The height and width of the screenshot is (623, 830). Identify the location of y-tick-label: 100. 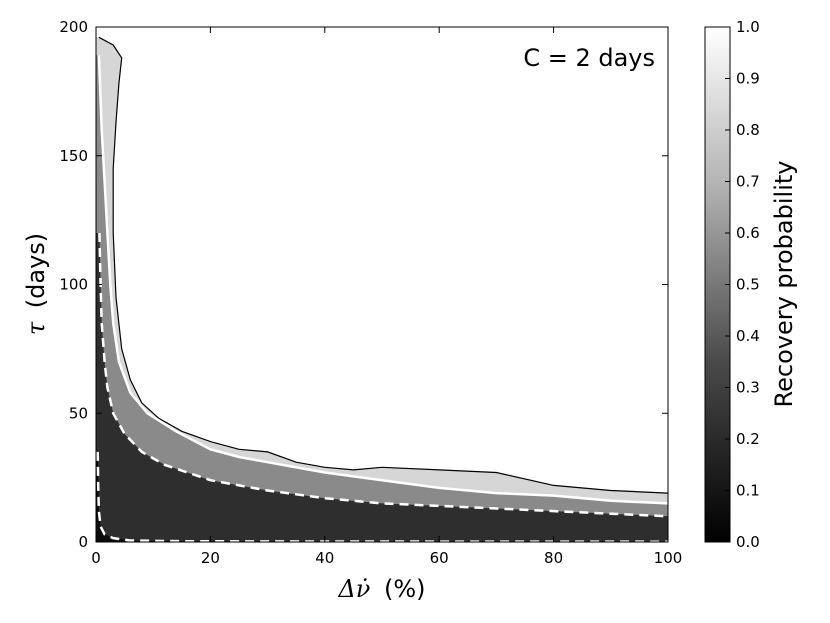
(73, 285).